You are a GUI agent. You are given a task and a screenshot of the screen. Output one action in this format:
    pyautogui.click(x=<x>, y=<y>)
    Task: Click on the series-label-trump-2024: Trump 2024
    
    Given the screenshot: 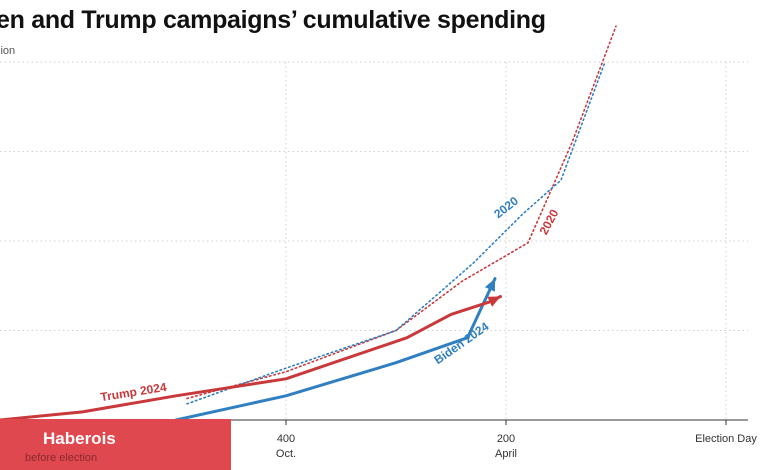 What is the action you would take?
    pyautogui.click(x=133, y=392)
    